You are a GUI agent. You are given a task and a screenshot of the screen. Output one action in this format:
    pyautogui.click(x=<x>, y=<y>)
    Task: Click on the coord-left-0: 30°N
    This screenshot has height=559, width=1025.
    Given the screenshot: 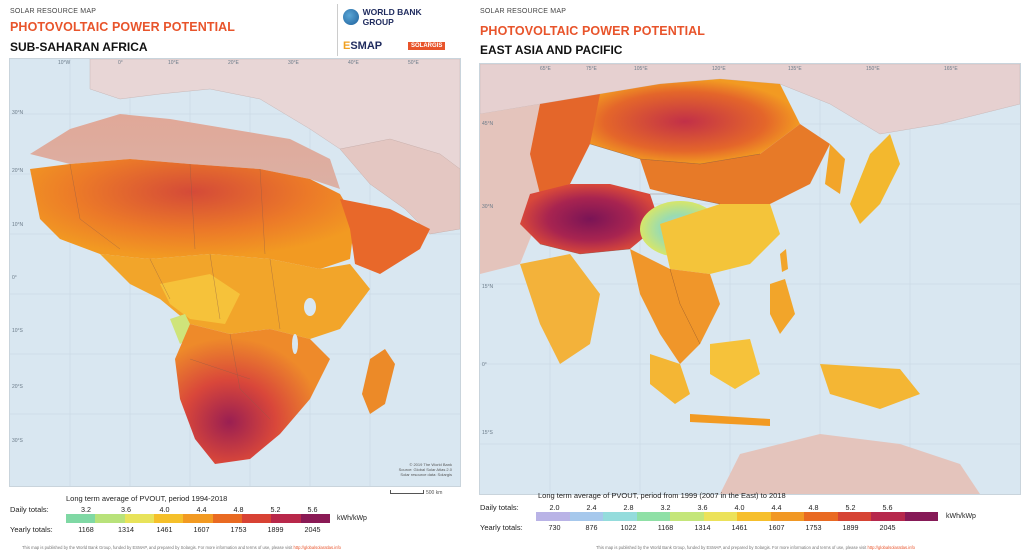 What is the action you would take?
    pyautogui.click(x=18, y=113)
    